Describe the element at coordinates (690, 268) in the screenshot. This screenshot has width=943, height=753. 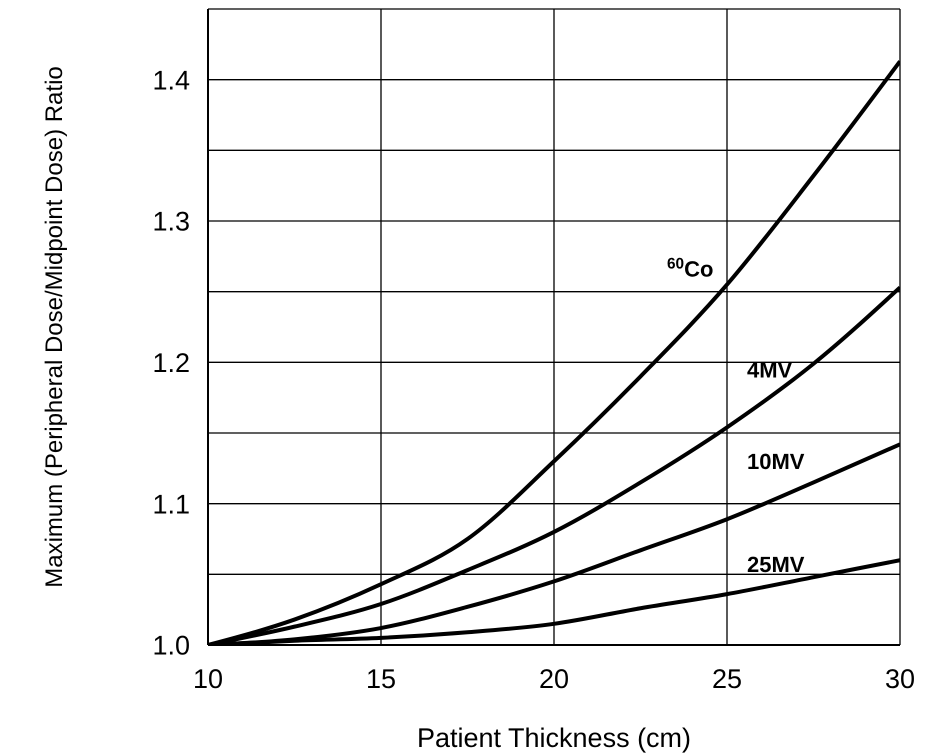
I see `series-label: $^{60}$Co` at that location.